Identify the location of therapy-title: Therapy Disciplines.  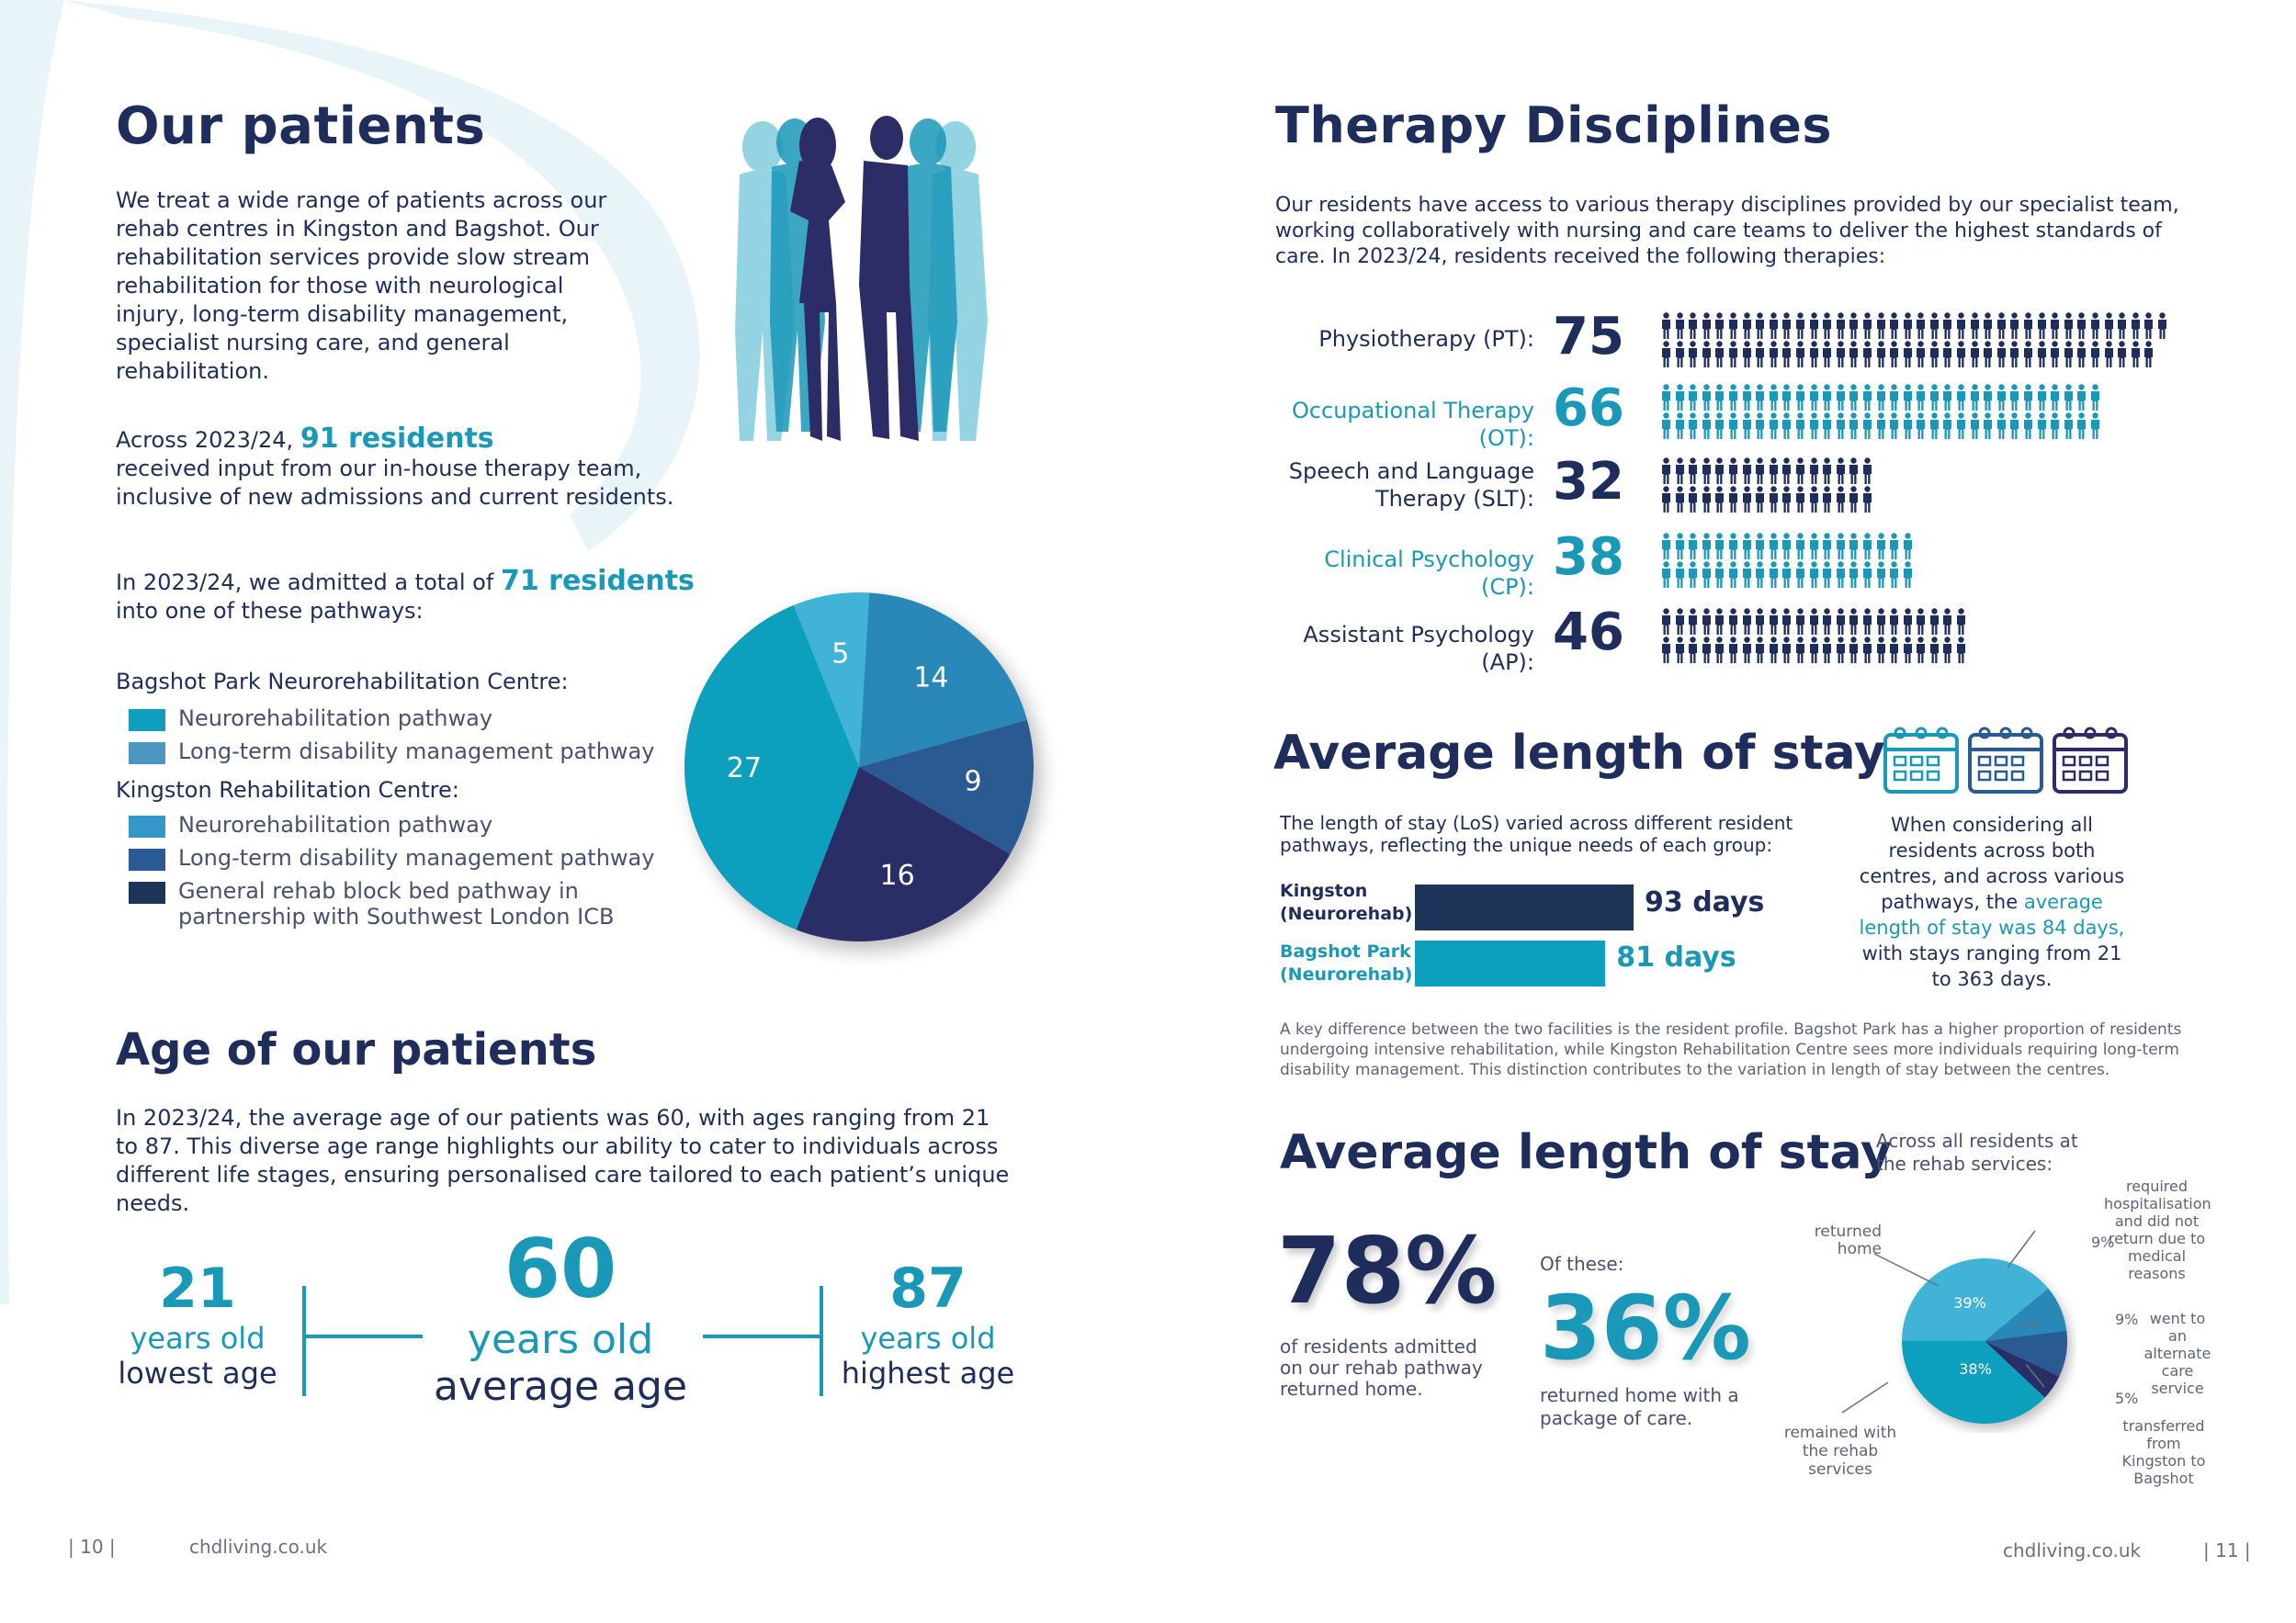
(1554, 125).